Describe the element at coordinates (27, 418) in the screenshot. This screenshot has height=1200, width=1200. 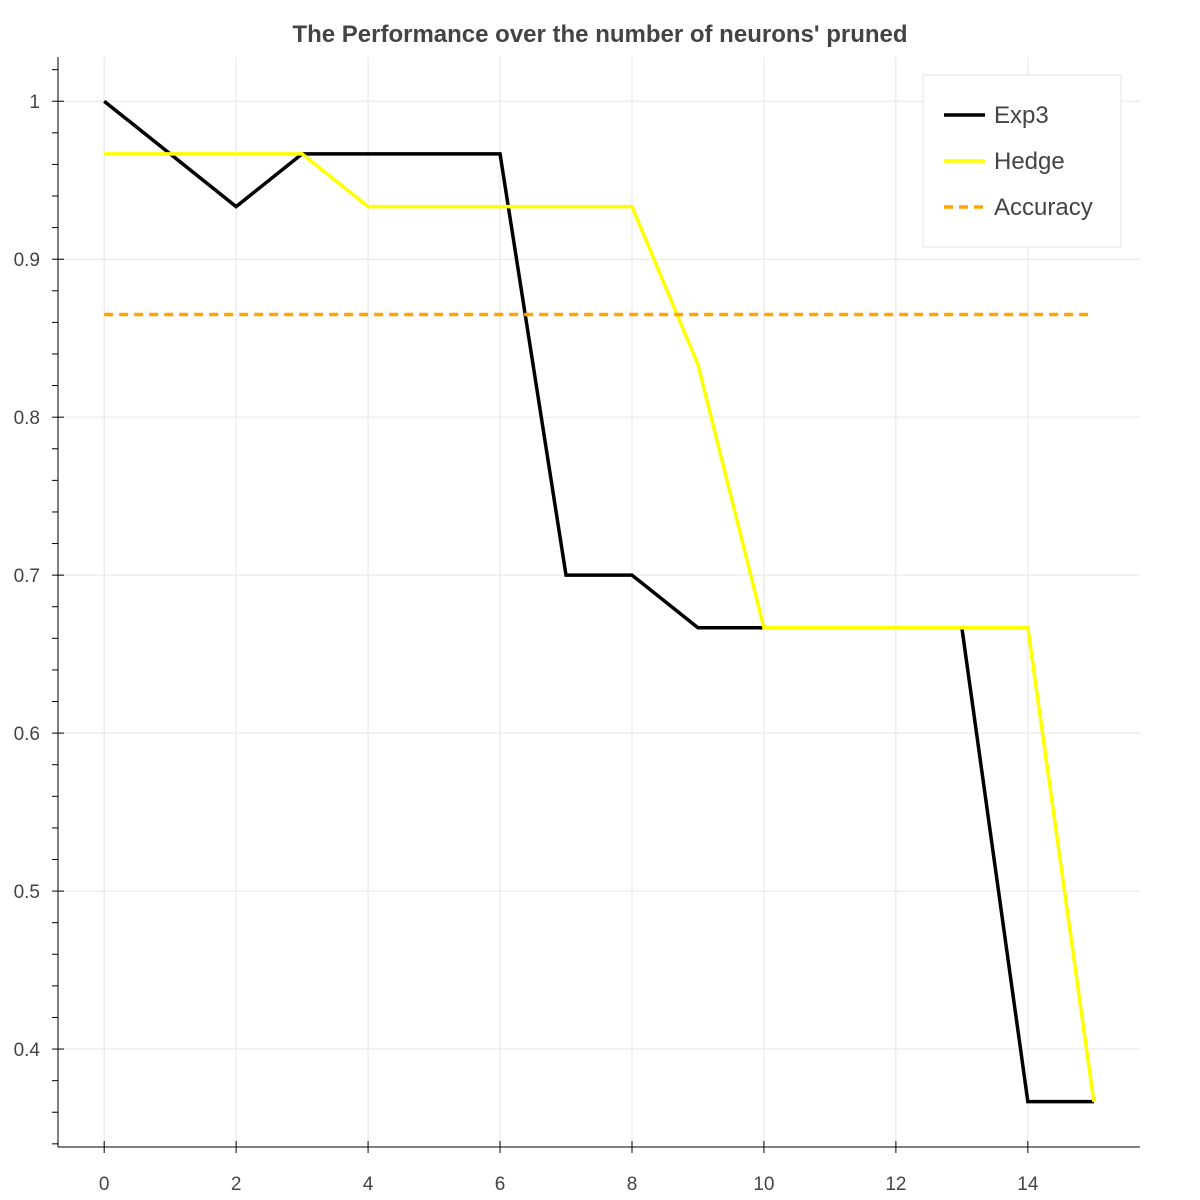
I see `y-tick-label: 0.8` at that location.